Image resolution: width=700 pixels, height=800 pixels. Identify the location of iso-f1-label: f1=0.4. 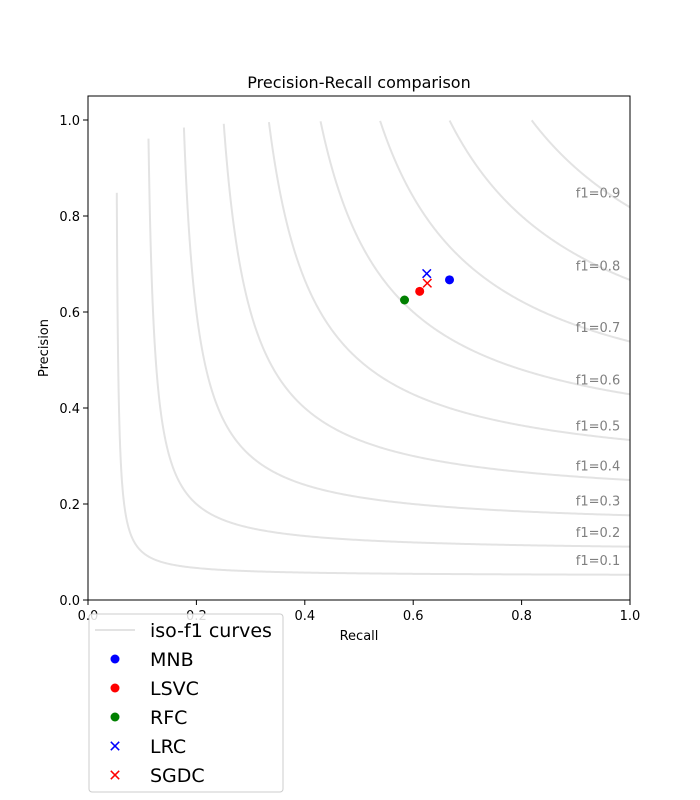
(598, 466).